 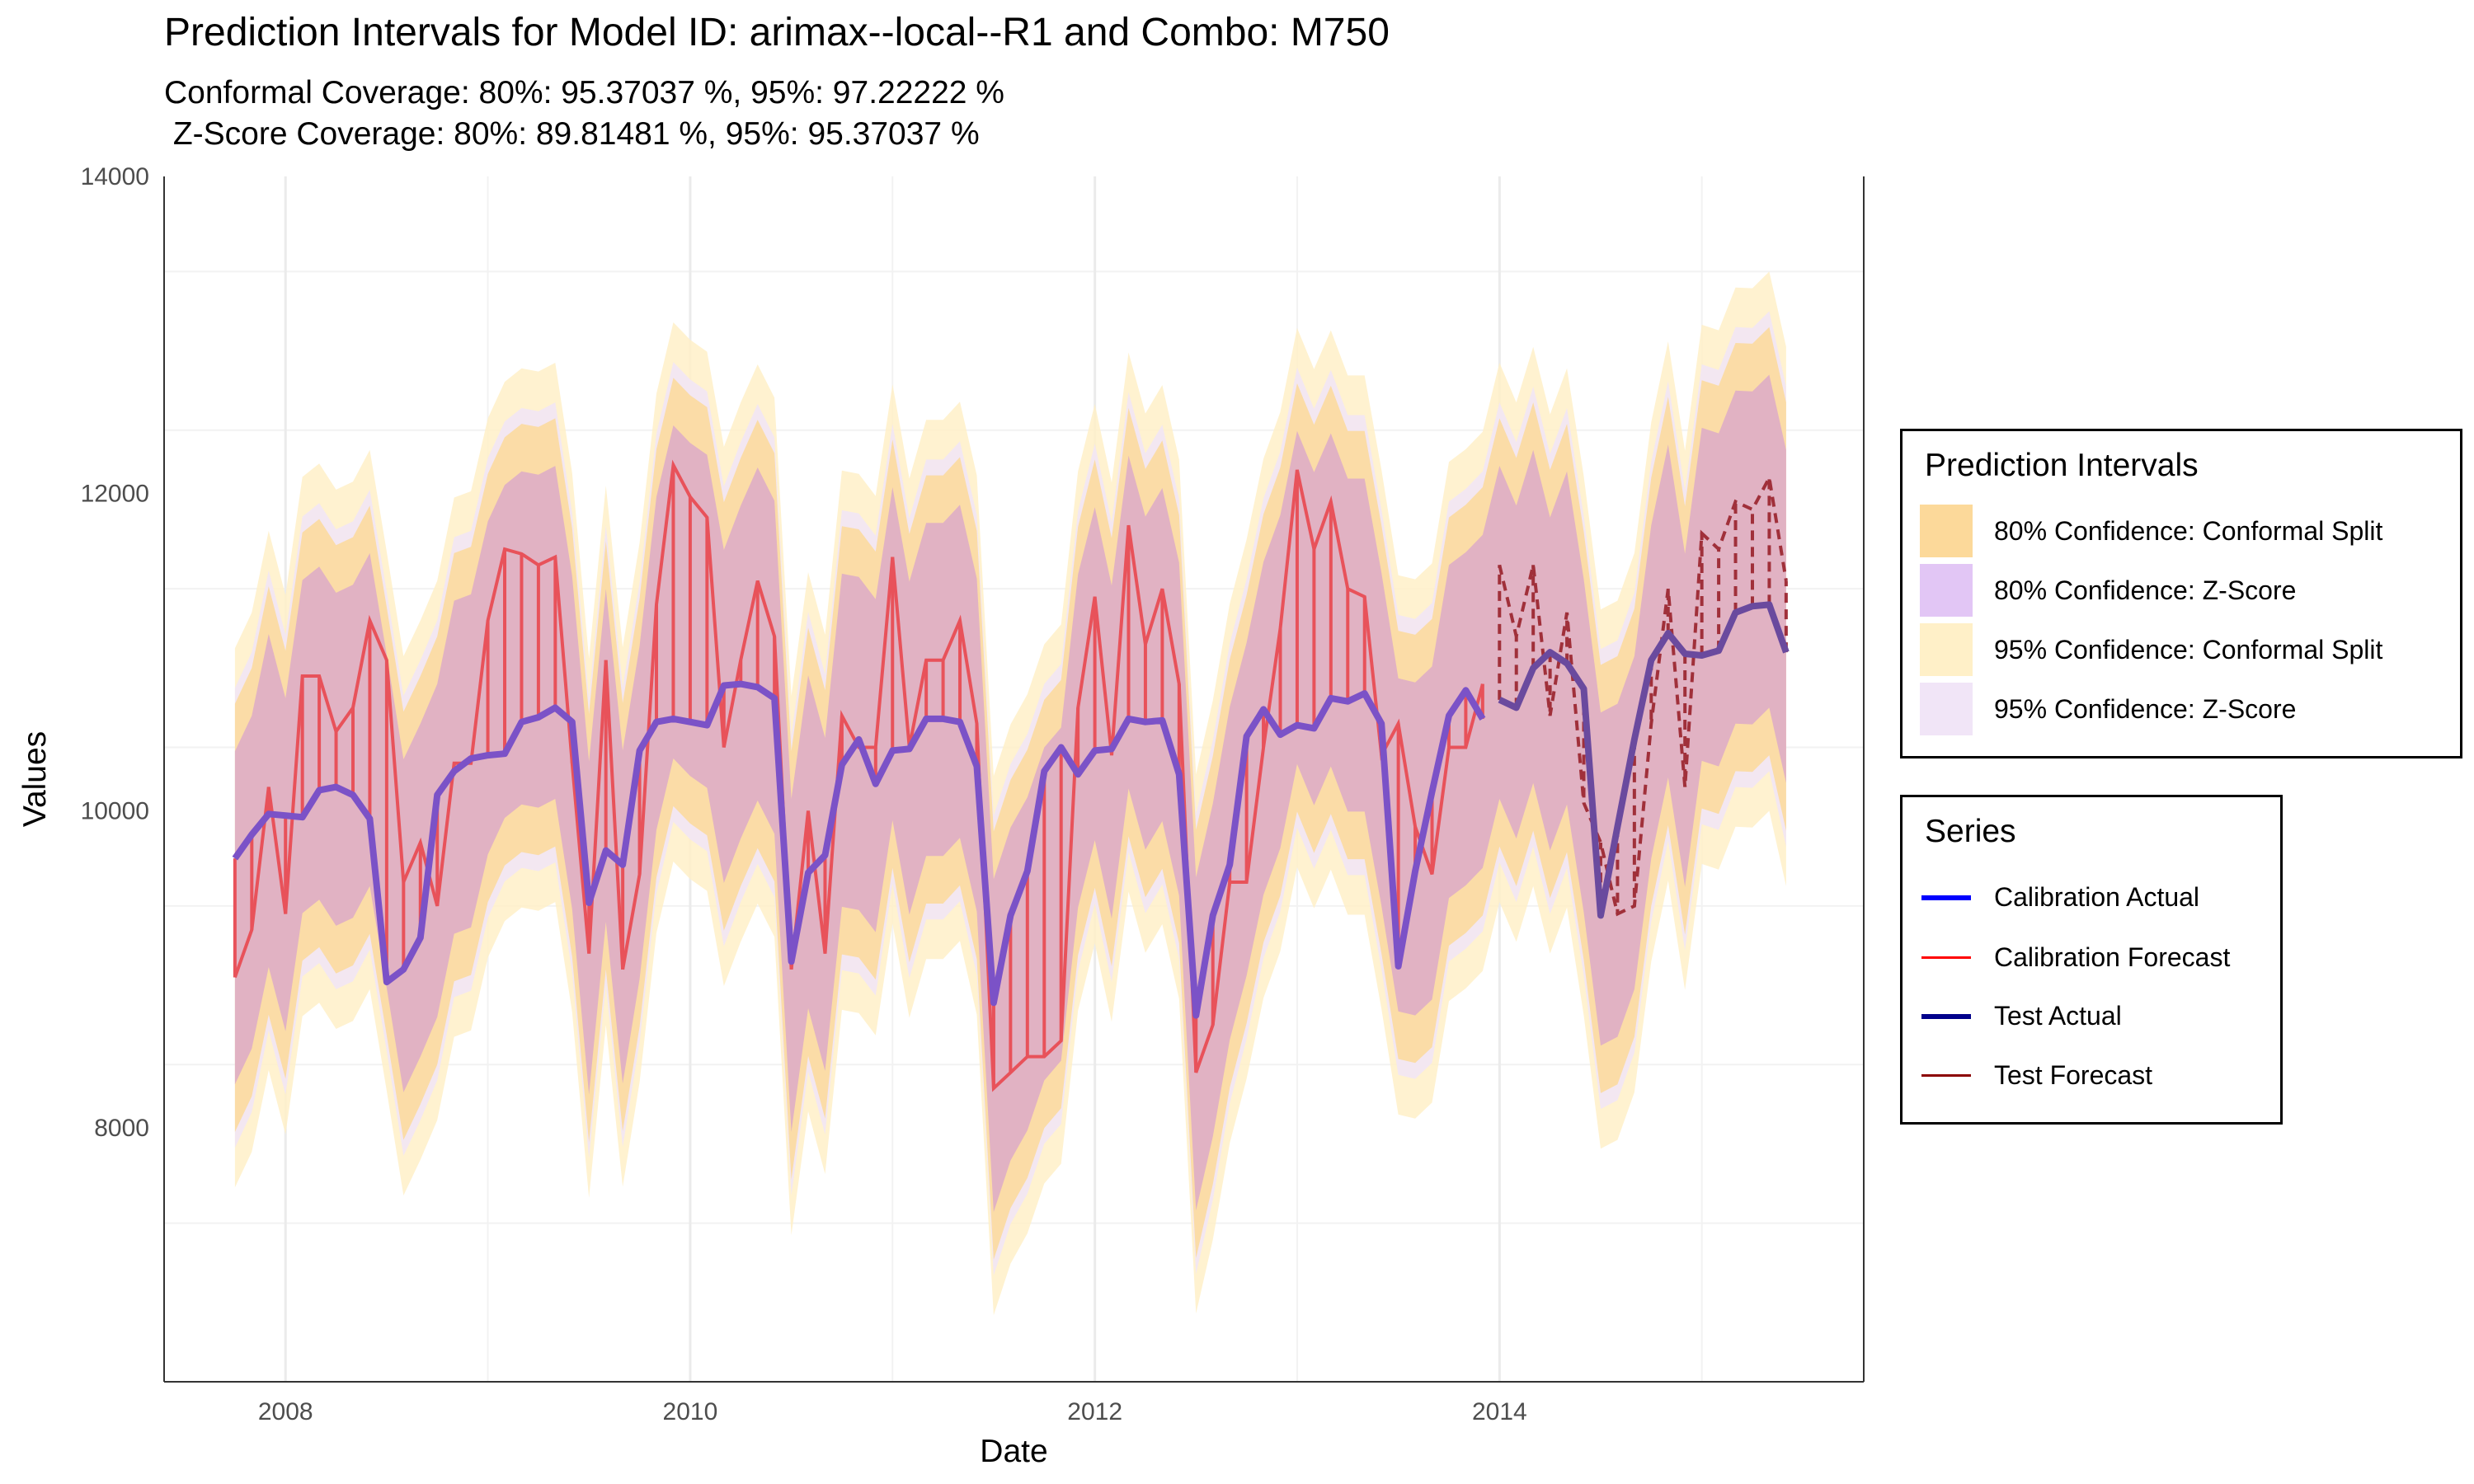 I want to click on x-tick-label: 2010, so click(x=690, y=1411).